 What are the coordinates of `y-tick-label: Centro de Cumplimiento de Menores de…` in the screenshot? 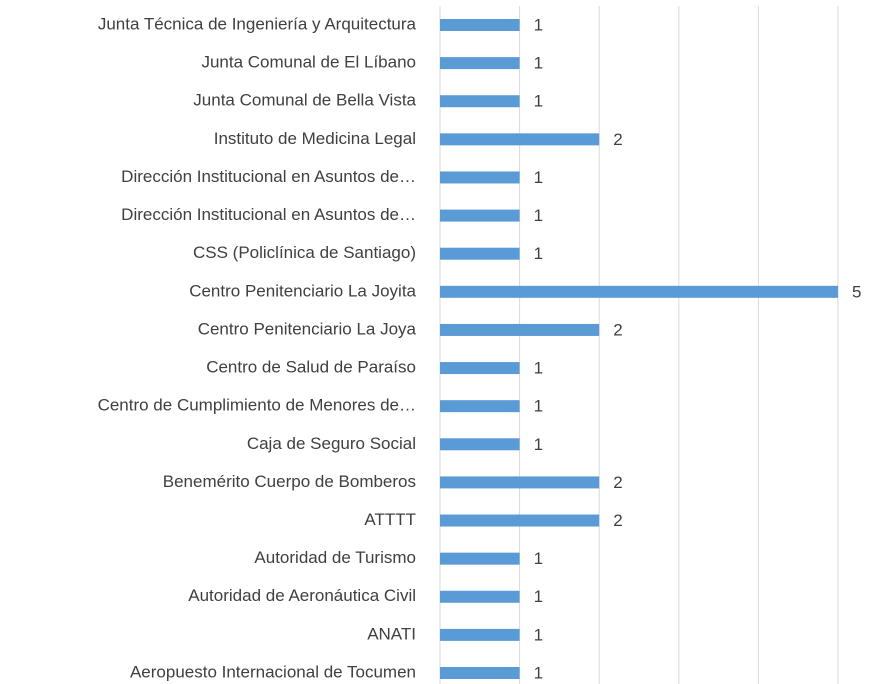 It's located at (257, 405).